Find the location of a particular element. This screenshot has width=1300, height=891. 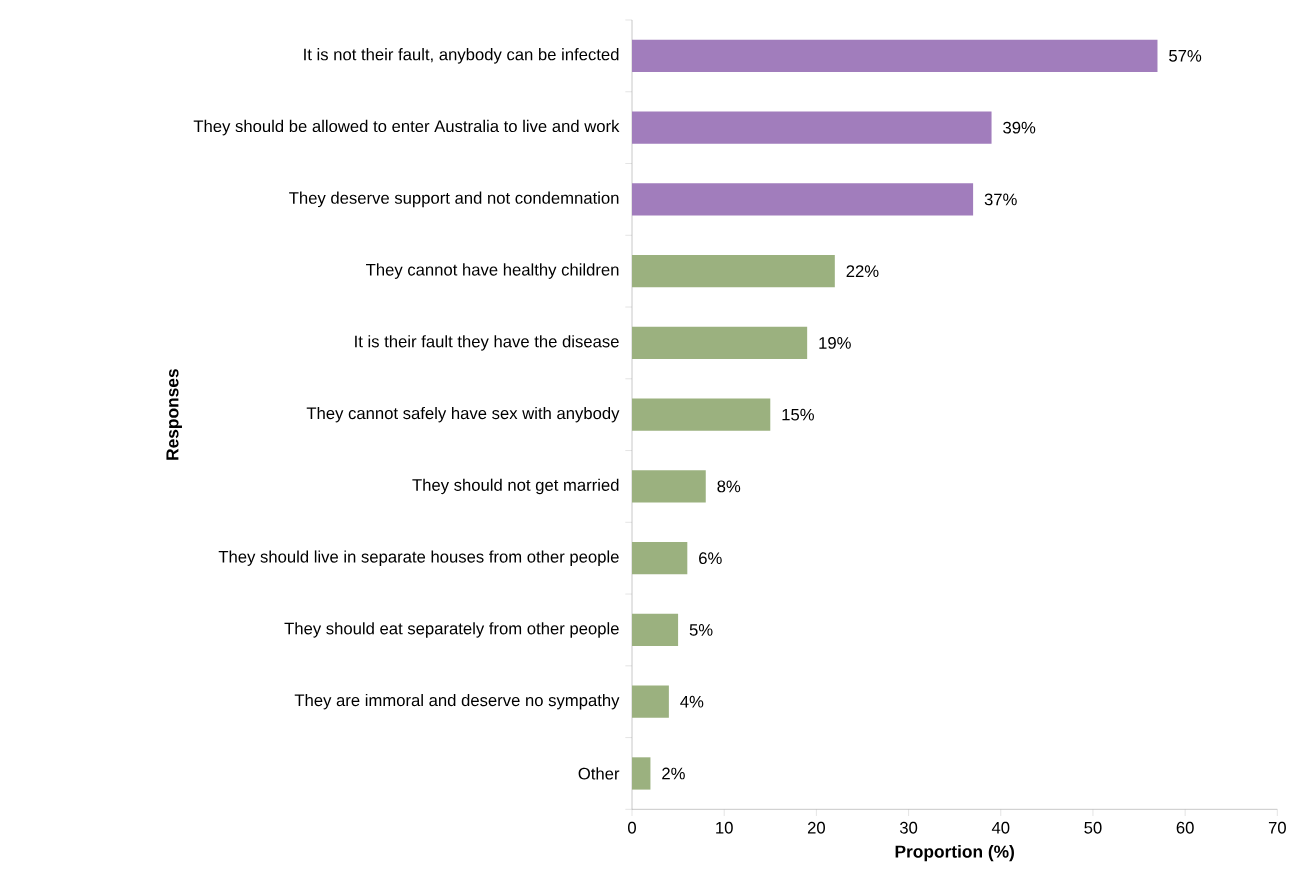

y-axis-title: Responses is located at coordinates (174, 414).